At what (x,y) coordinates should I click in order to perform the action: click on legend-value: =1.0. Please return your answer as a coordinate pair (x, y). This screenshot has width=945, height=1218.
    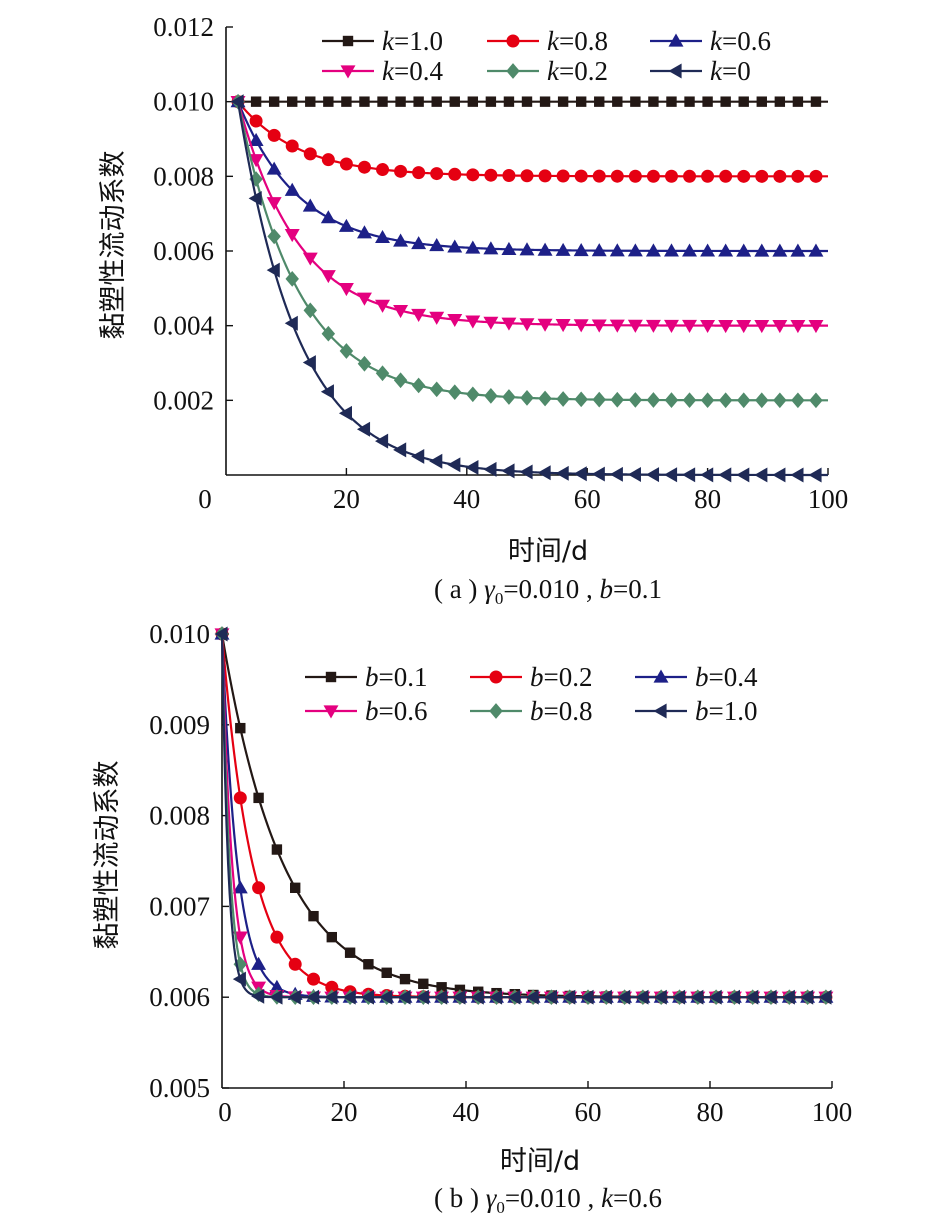
    Looking at the image, I should click on (733, 711).